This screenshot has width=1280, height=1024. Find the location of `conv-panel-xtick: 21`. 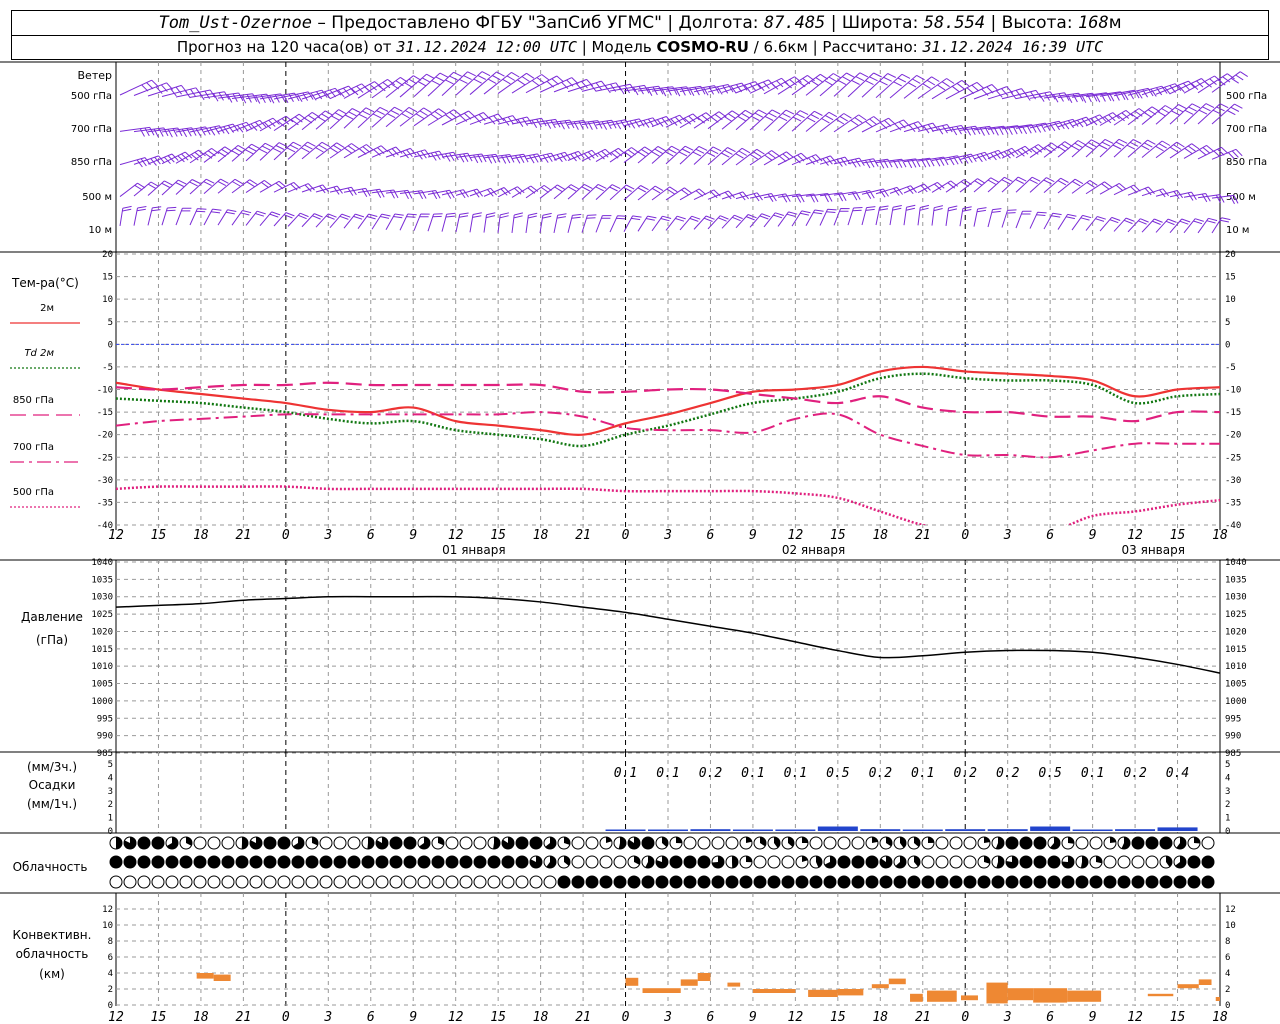

conv-panel-xtick: 21 is located at coordinates (244, 1017).